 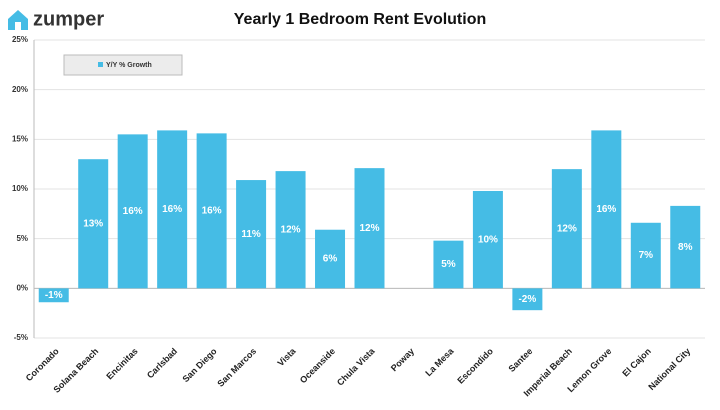 What do you see at coordinates (20, 89) in the screenshot?
I see `y-tick-label: 20%` at bounding box center [20, 89].